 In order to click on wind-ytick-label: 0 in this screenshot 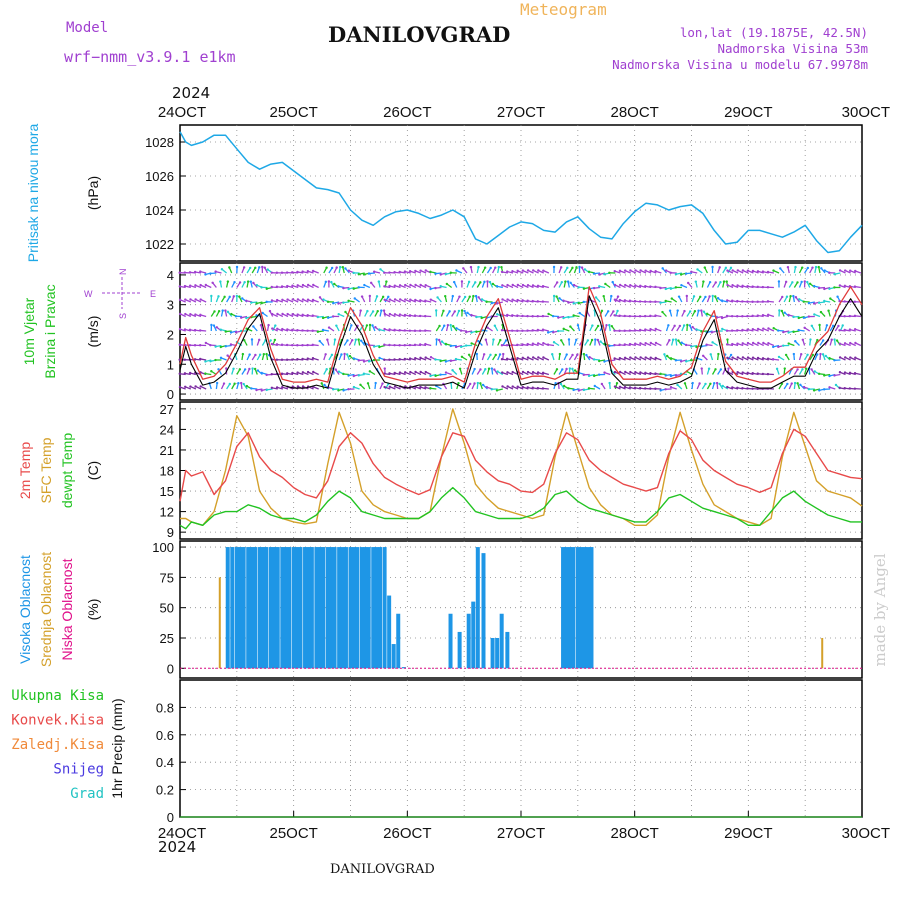, I will do `click(170, 394)`.